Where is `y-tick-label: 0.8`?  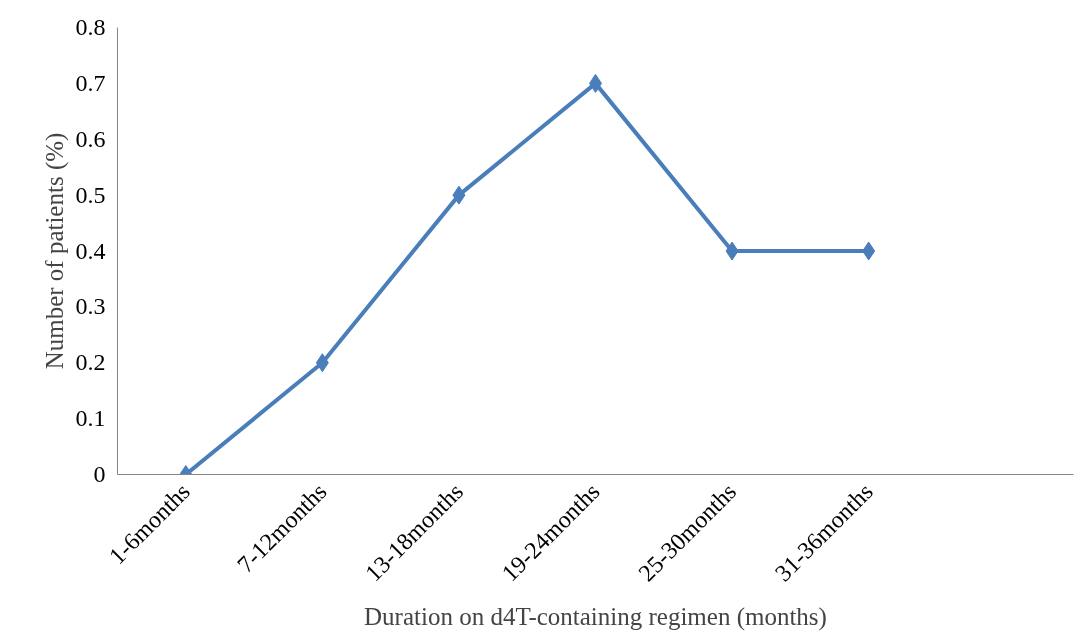 y-tick-label: 0.8 is located at coordinates (90, 27).